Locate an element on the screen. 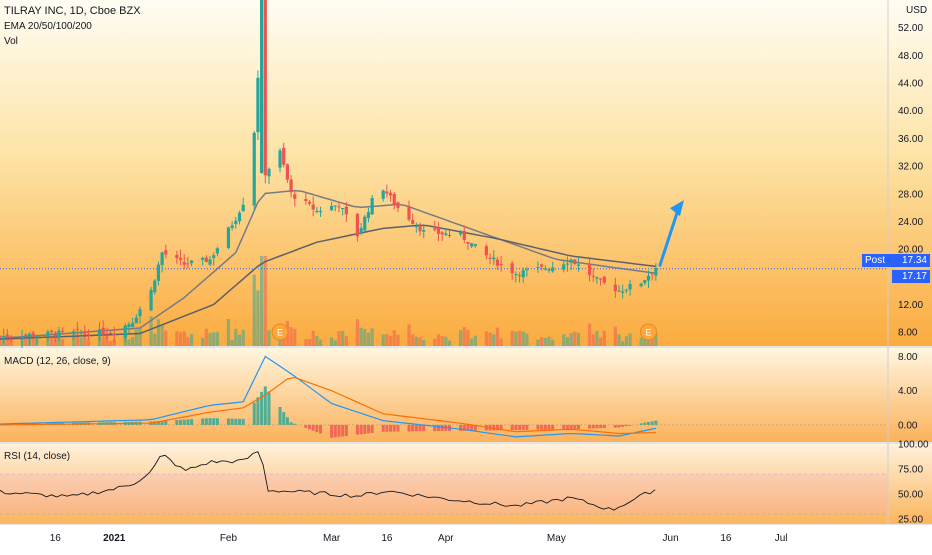 The image size is (932, 555). last-price: 17.17 is located at coordinates (914, 276).